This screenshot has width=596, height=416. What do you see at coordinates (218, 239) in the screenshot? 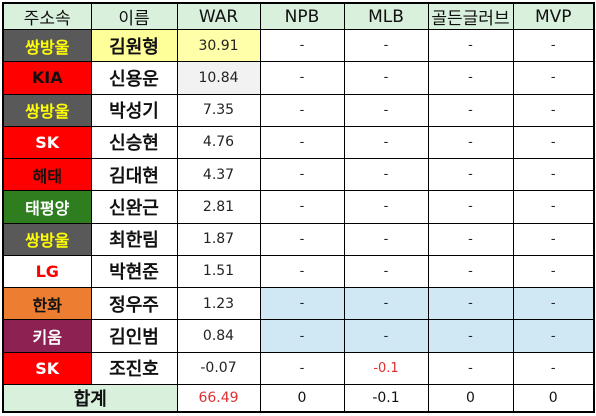
I see `war-cell: 1.87` at bounding box center [218, 239].